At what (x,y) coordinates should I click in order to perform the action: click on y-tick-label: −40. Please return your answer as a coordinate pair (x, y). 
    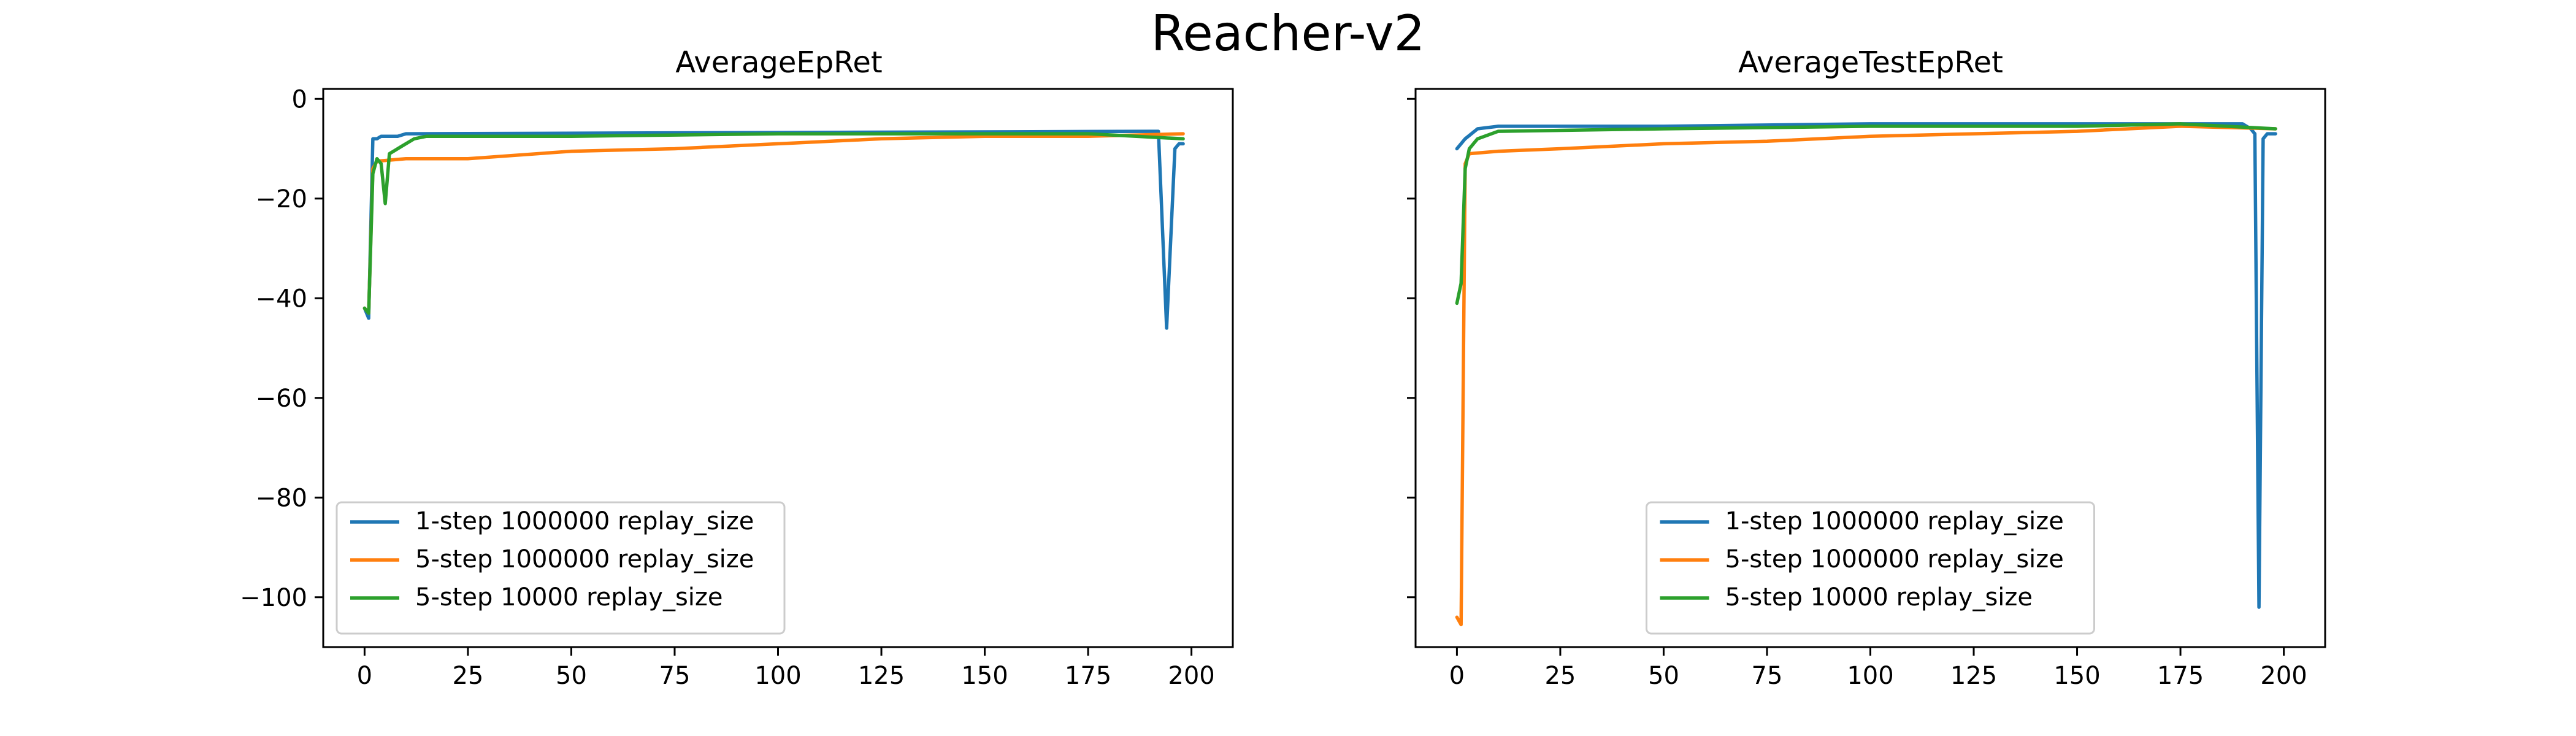
    Looking at the image, I should click on (281, 299).